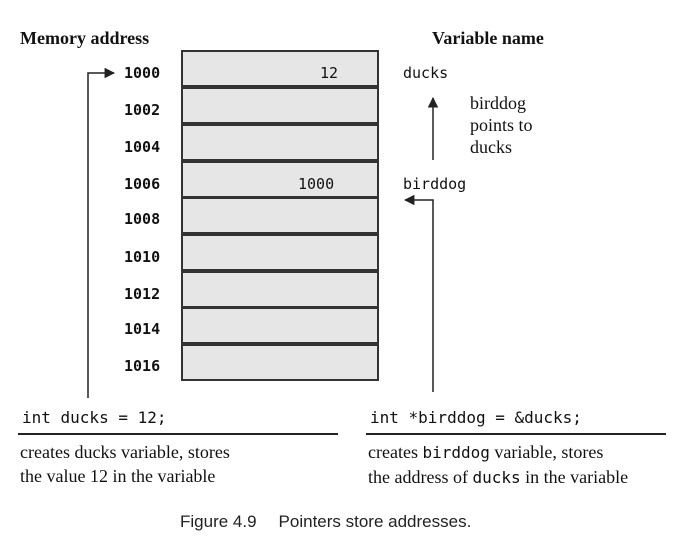 The width and height of the screenshot is (681, 541). Describe the element at coordinates (125, 452) in the screenshot. I see `desc-line: creates ducks variable, stores` at that location.